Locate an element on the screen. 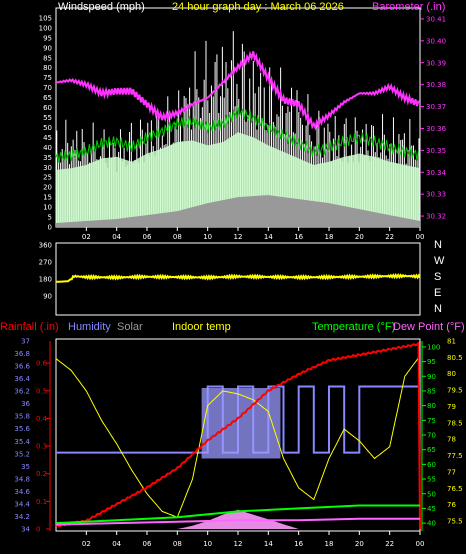 Image resolution: width=466 pixels, height=554 pixels. barometer-tick-label: 30.37 is located at coordinates (436, 107).